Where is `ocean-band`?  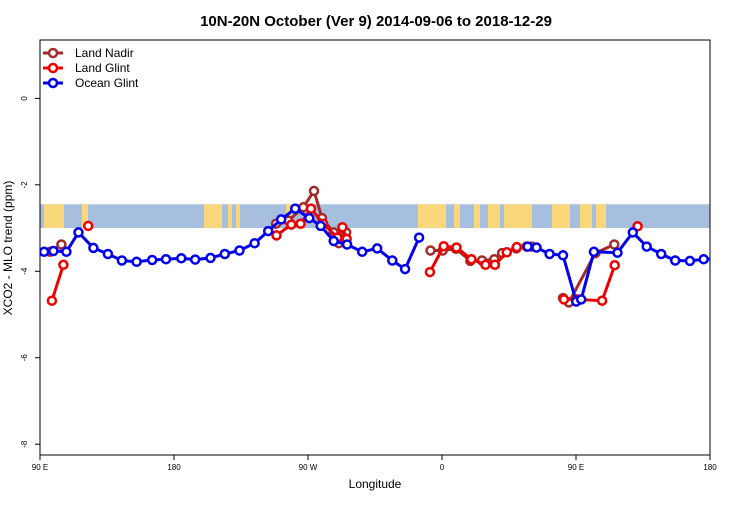 ocean-band is located at coordinates (375, 216).